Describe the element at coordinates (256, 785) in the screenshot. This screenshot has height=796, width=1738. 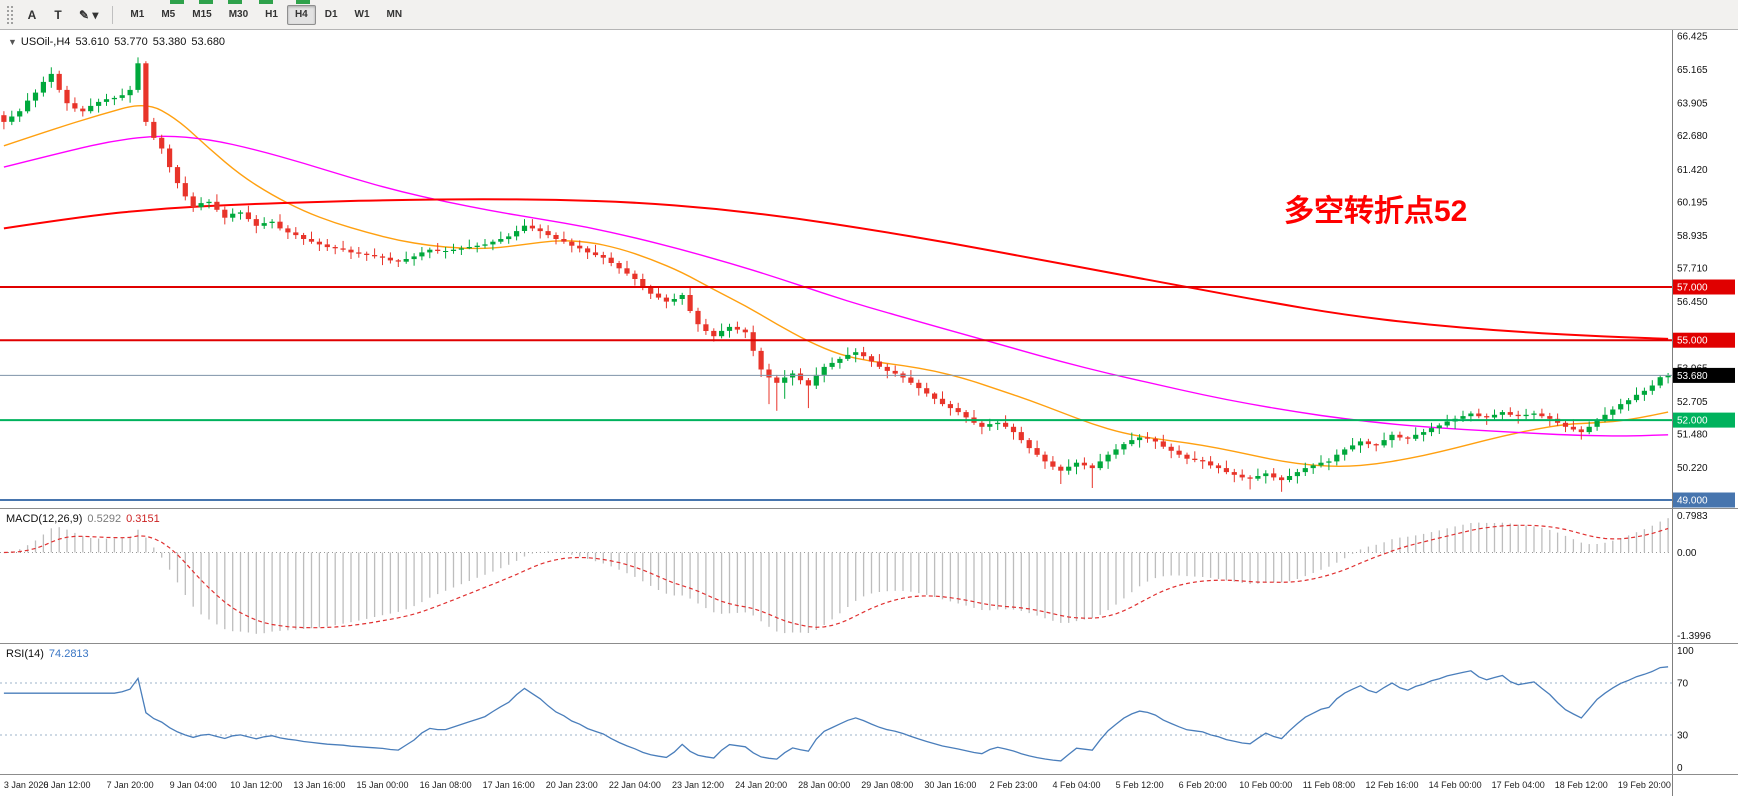
I see `time-axis-label: 10 Jan 12:00` at that location.